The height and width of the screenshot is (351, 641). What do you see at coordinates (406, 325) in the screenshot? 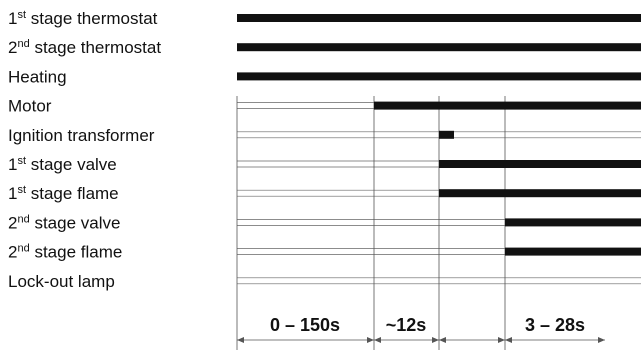
I see `duration-label-1: ~12s` at bounding box center [406, 325].